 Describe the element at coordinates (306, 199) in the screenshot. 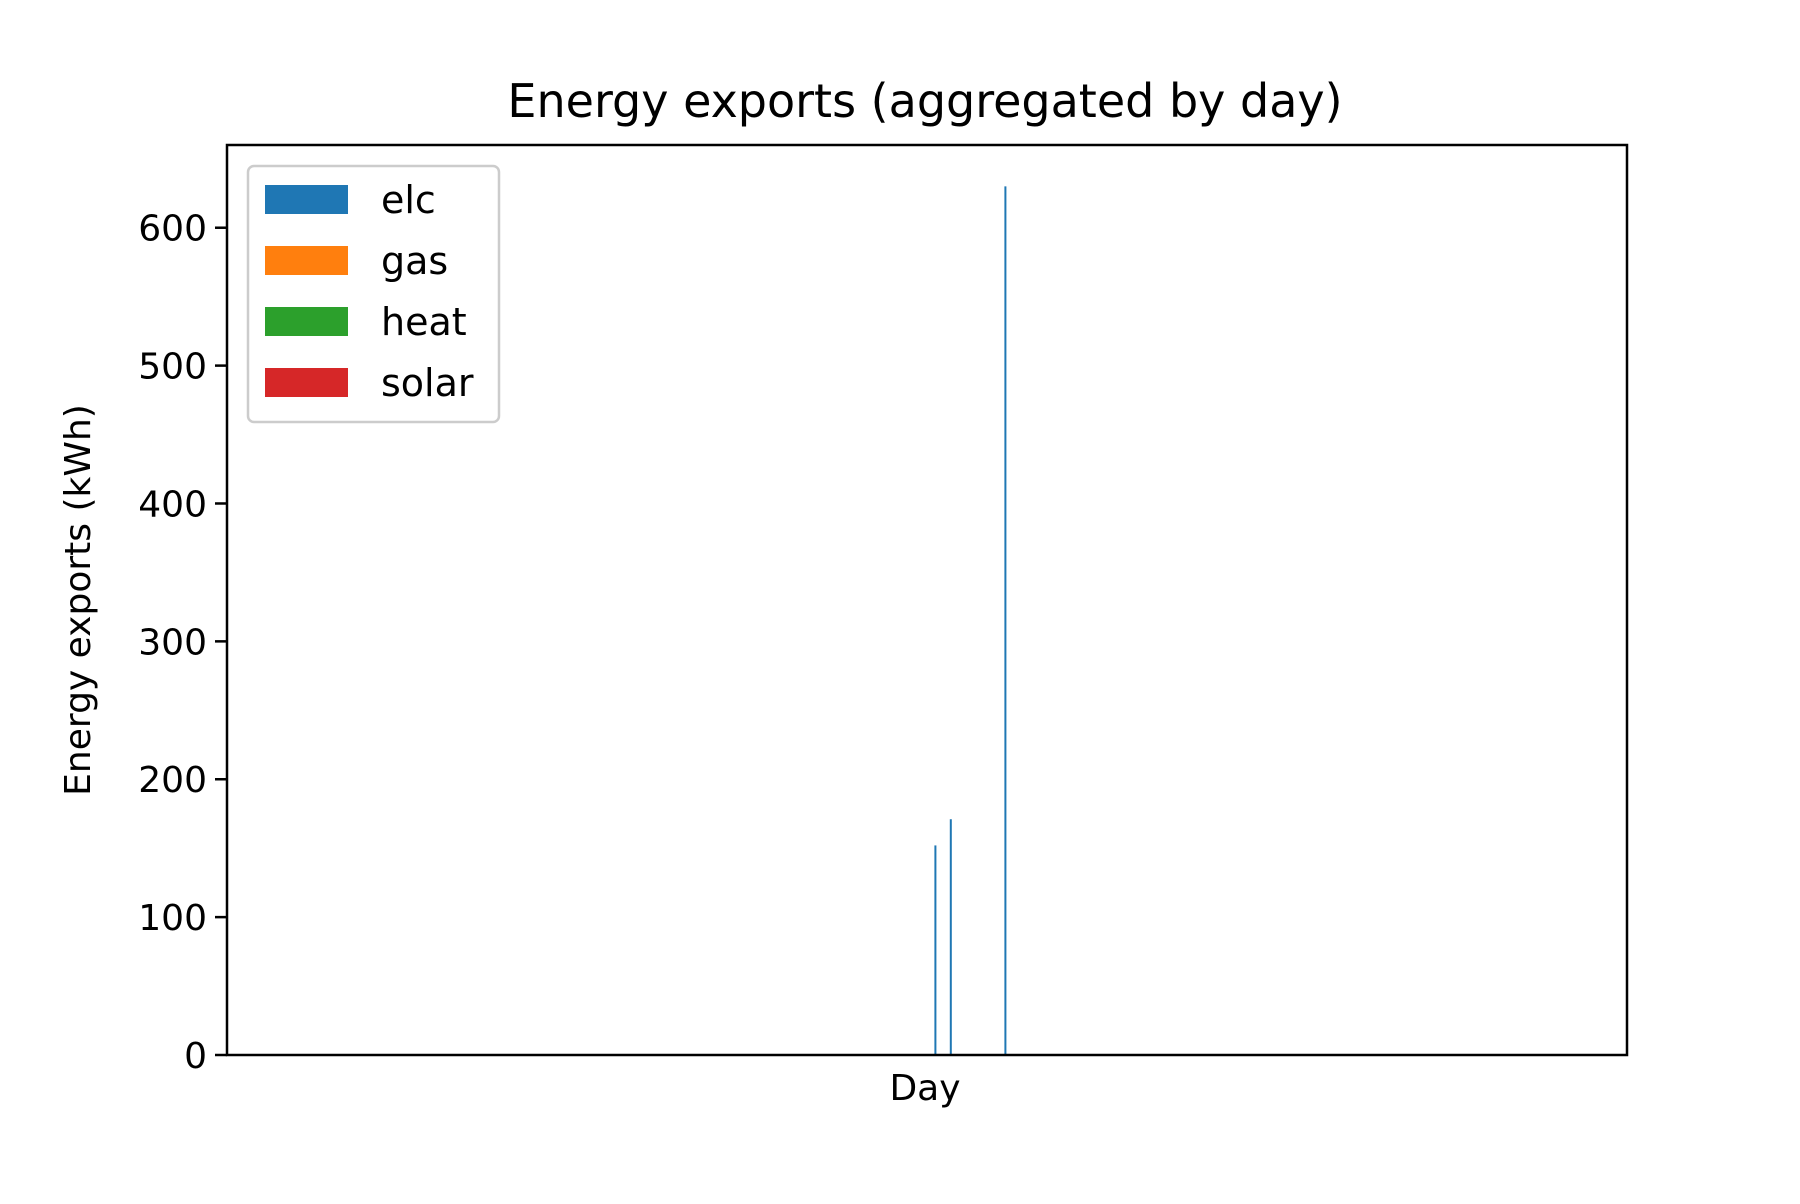

I see `legend-swatch-elc` at that location.